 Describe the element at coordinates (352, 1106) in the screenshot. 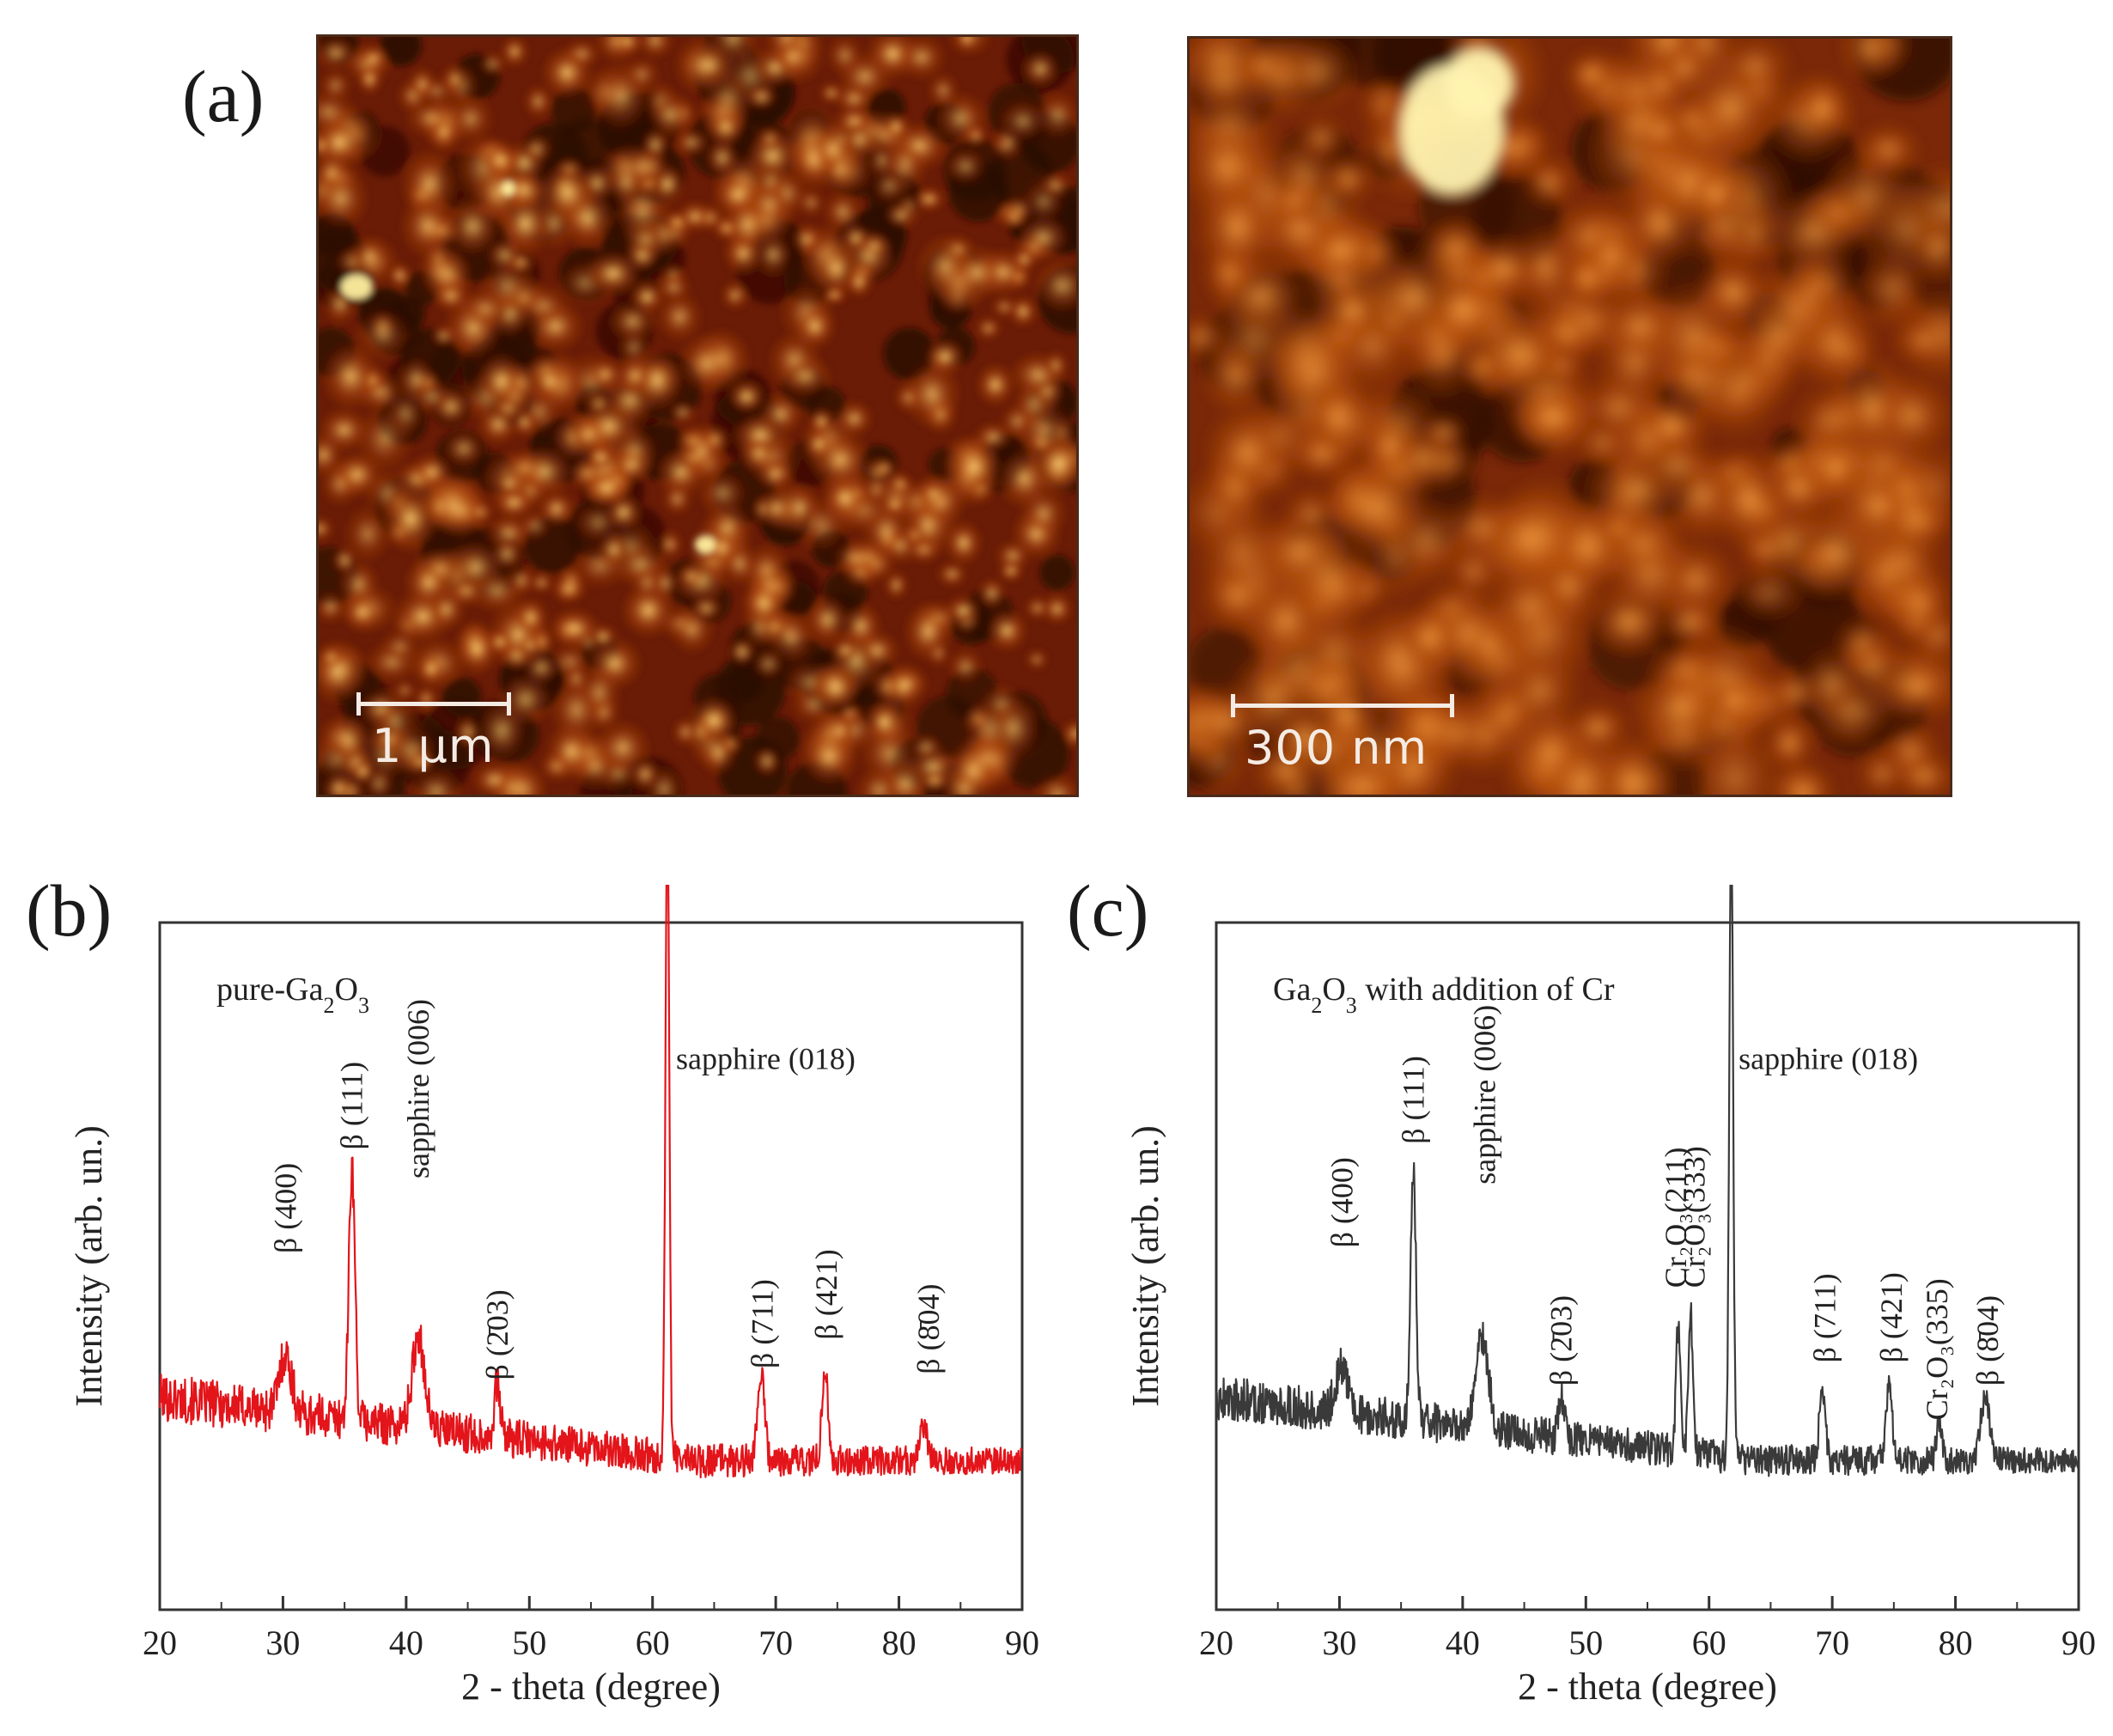

I see `peak-annotation: β (111)` at that location.